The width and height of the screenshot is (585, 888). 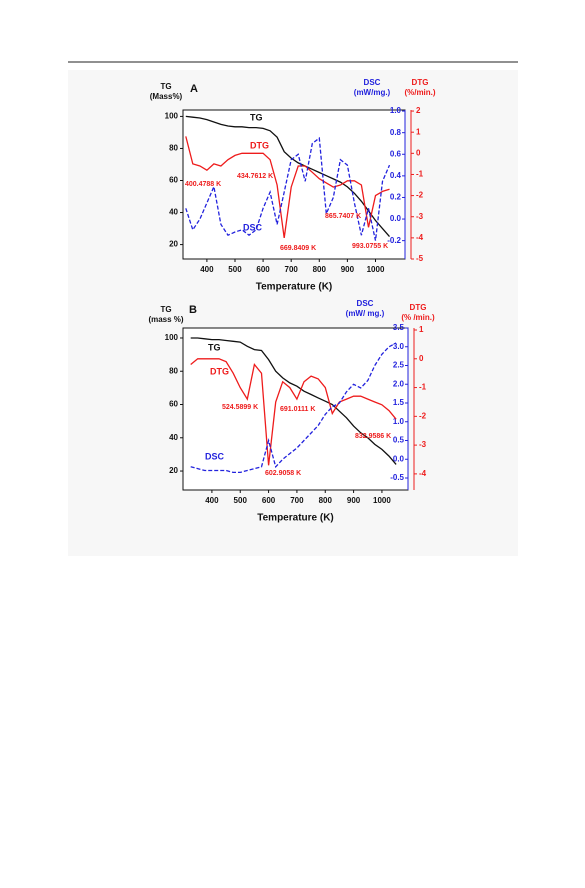 I want to click on y2label-line: (mW/ mg.), so click(x=365, y=313).